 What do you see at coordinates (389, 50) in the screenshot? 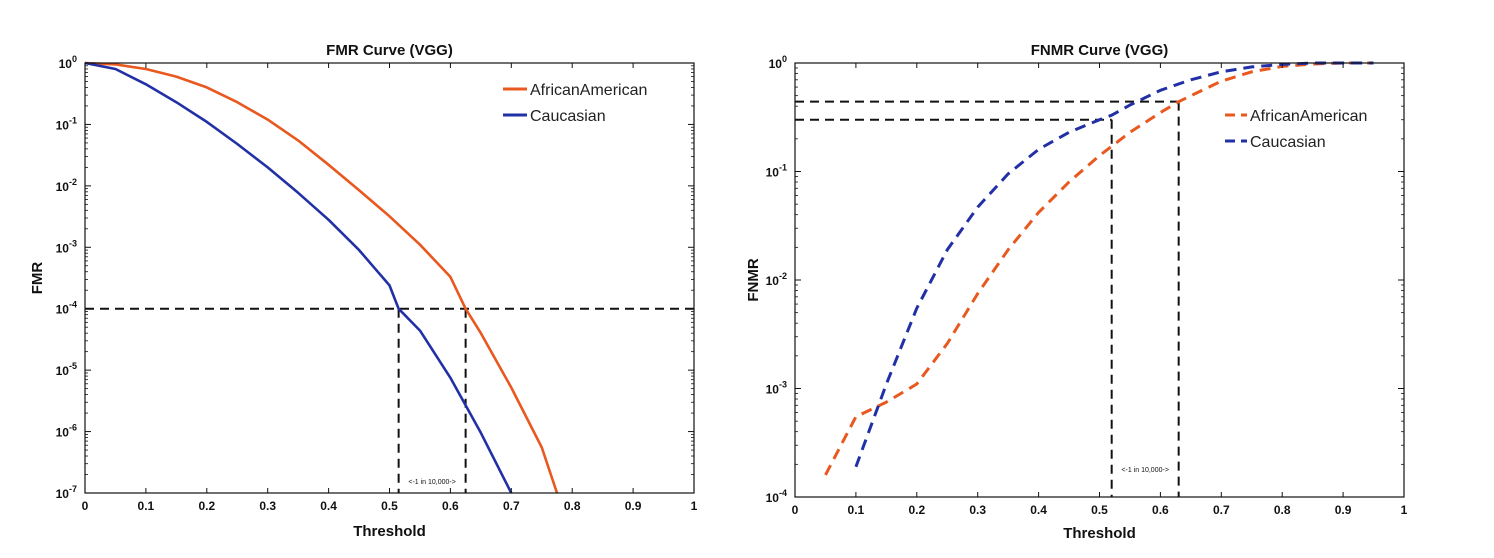
I see `chart-title: FMR Curve (VGG)` at bounding box center [389, 50].